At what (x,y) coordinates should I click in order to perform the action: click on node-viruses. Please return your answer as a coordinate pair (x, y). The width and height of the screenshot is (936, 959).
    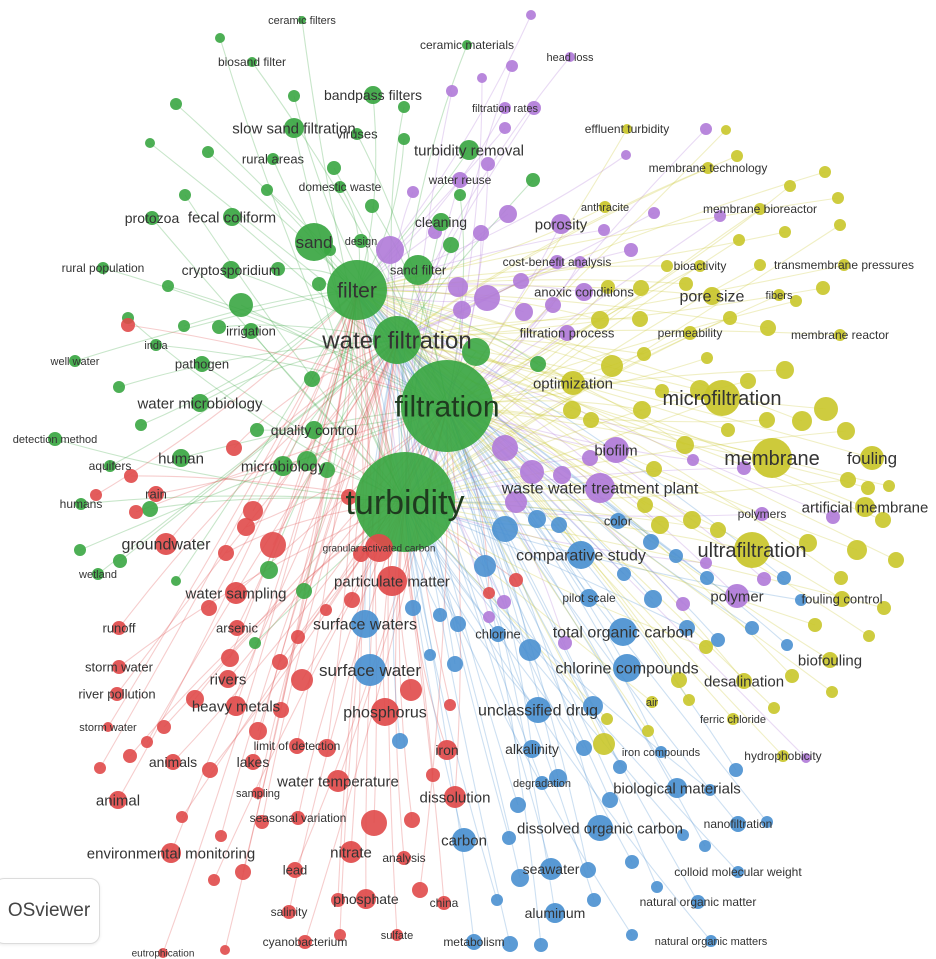
    Looking at the image, I should click on (357, 134).